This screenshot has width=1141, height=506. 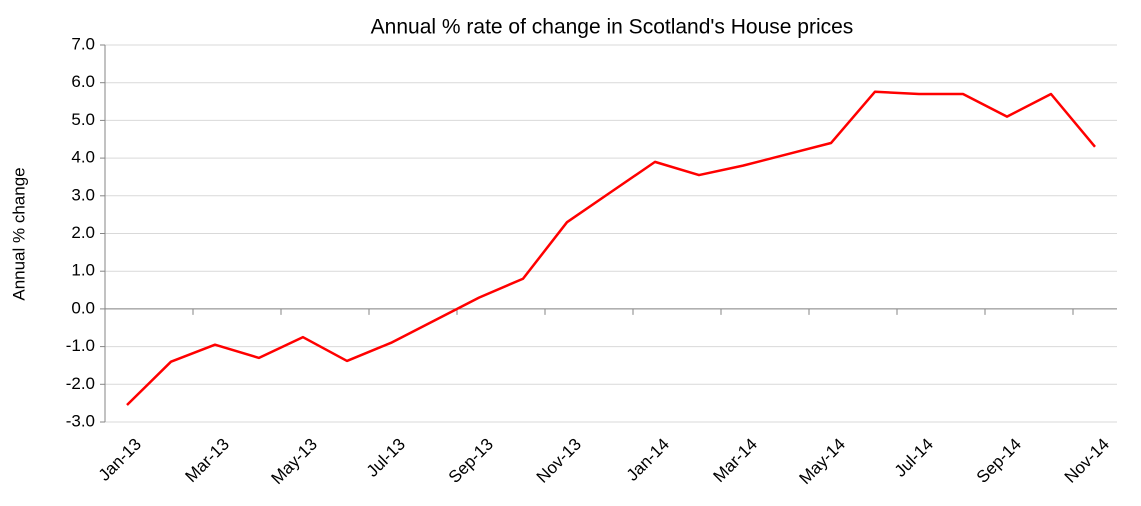 What do you see at coordinates (648, 460) in the screenshot?
I see `x-tick-label: Jan-14` at bounding box center [648, 460].